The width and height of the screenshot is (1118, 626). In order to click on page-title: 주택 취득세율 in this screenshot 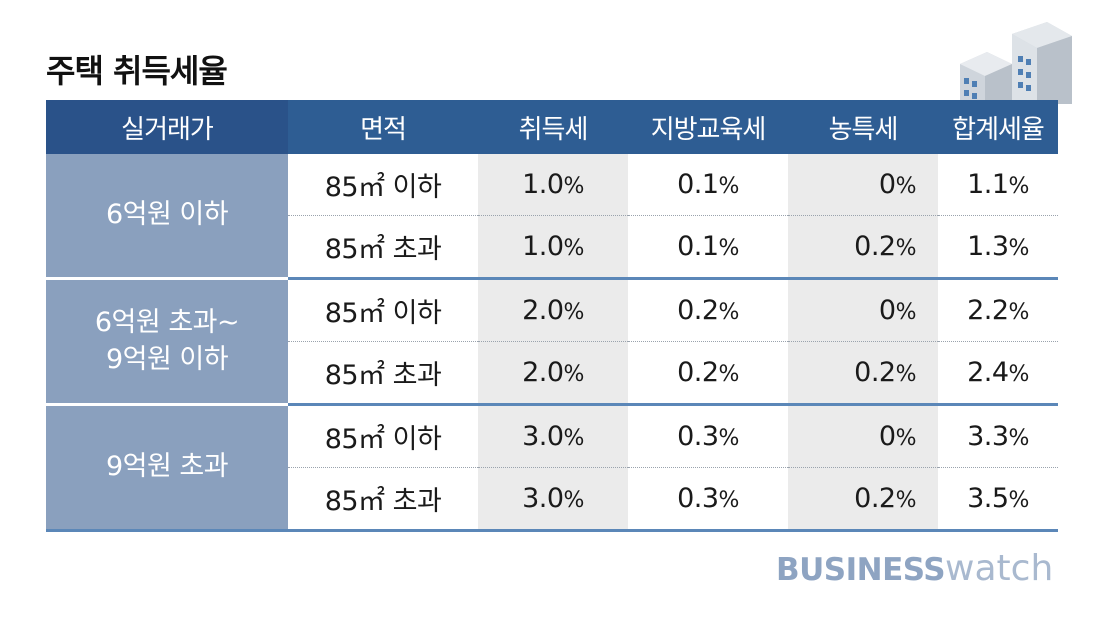, I will do `click(137, 71)`.